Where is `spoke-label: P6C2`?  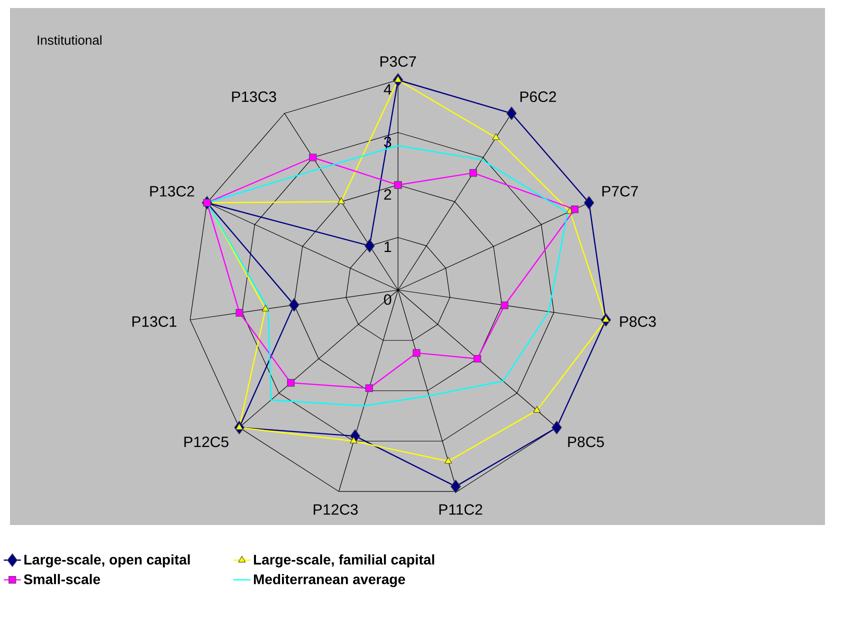 spoke-label: P6C2 is located at coordinates (538, 96).